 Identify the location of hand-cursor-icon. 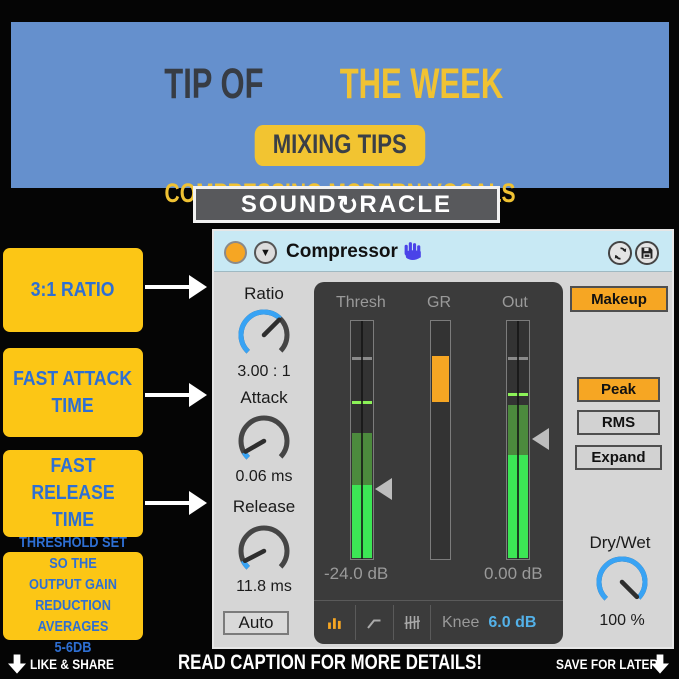
(413, 254).